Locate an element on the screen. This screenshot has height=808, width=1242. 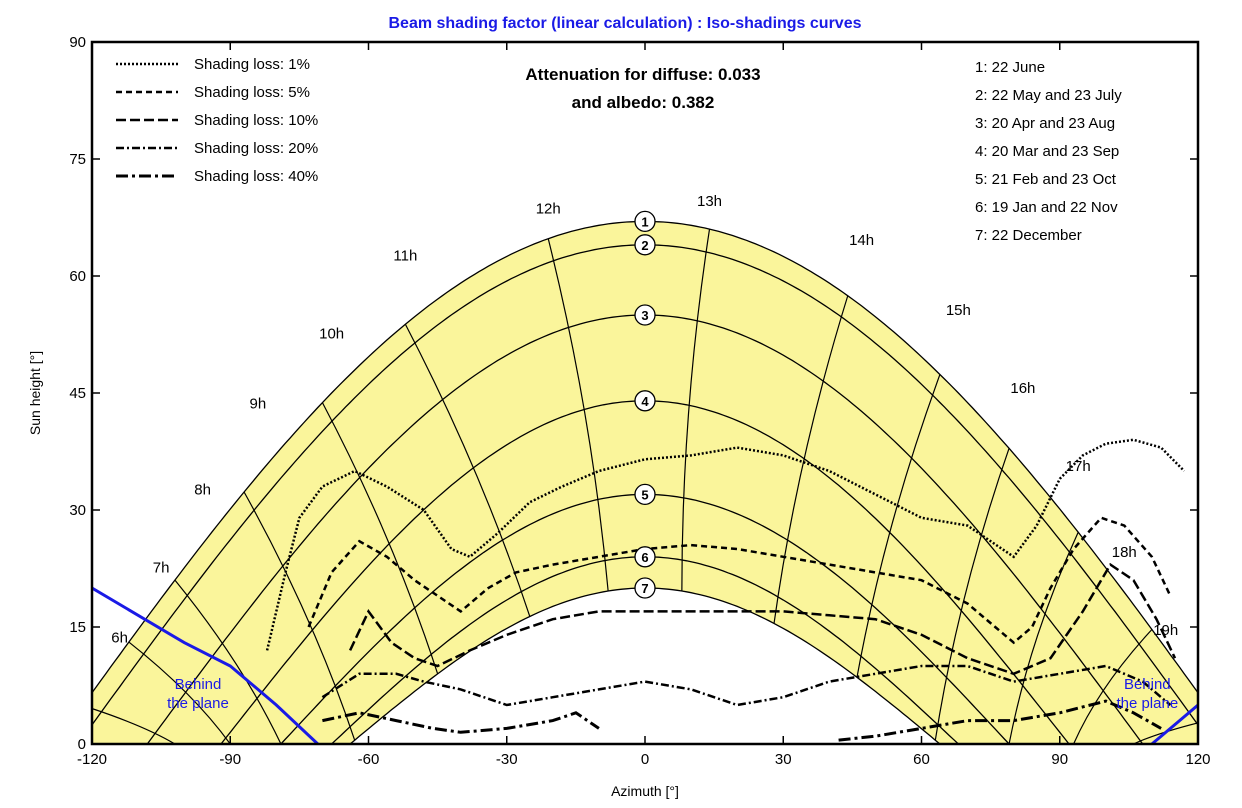
y-tick-label: 90 is located at coordinates (77, 42).